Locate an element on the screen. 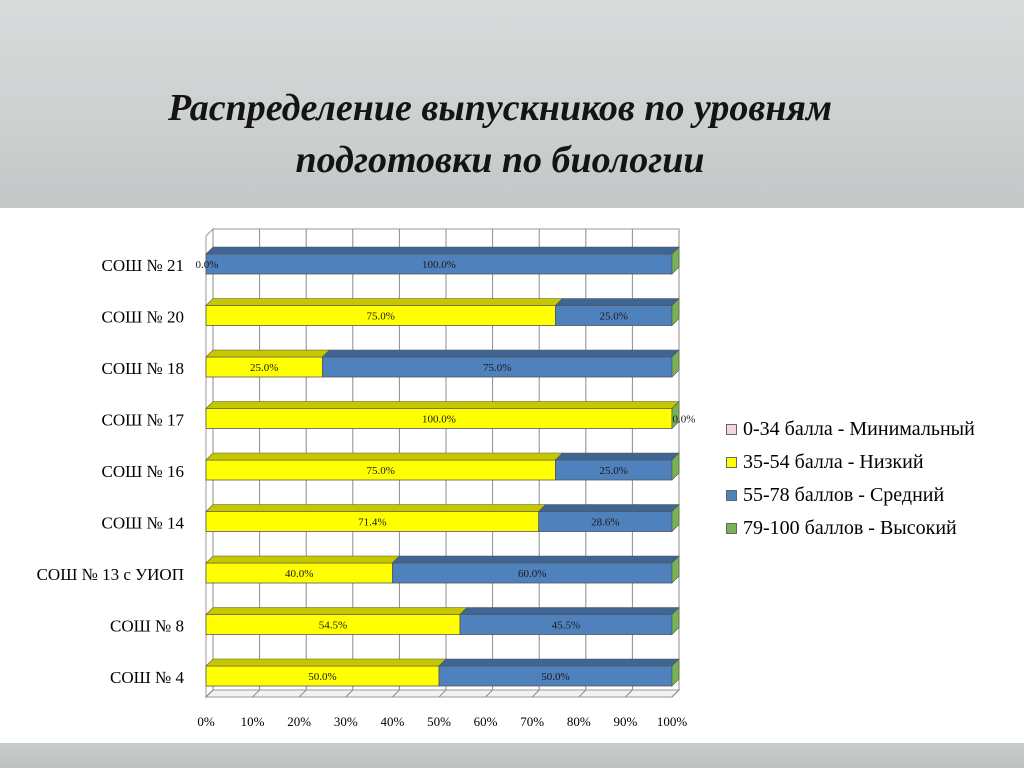 The height and width of the screenshot is (768, 1024). legend-label: 35-54 балла - Низкий is located at coordinates (833, 462).